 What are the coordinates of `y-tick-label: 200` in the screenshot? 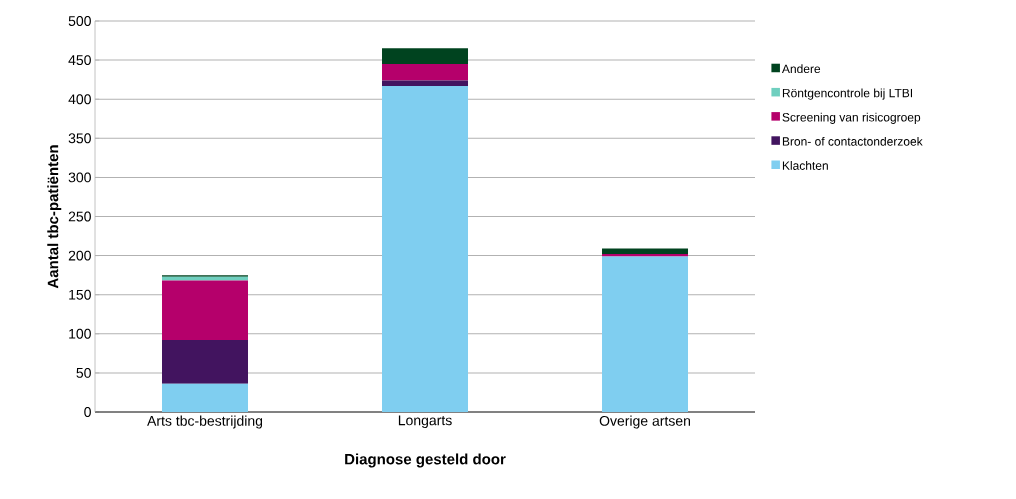 It's located at (79, 255).